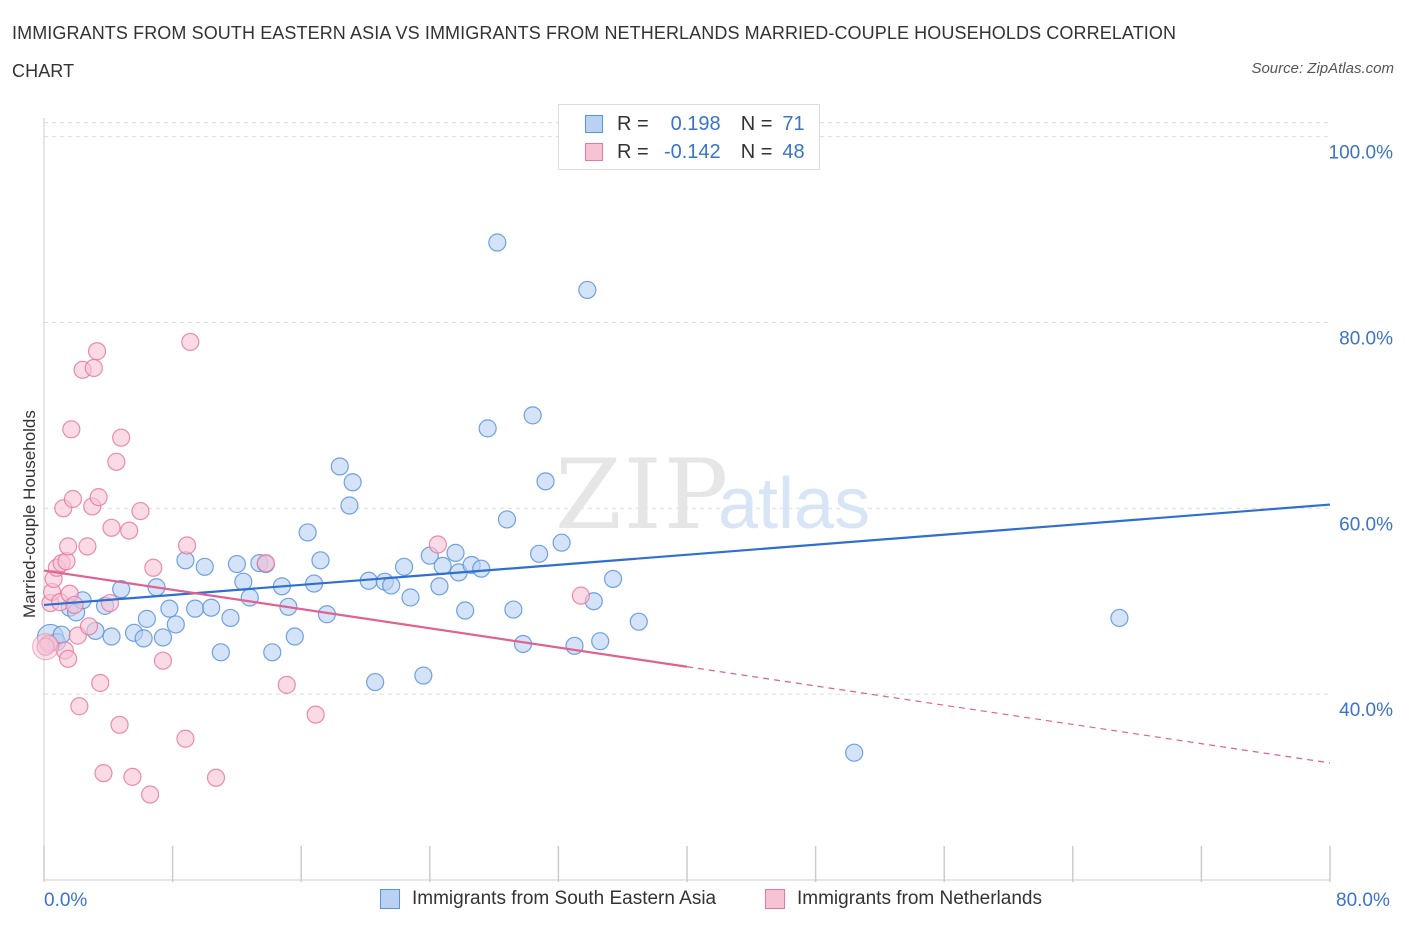  I want to click on trend-line-netherlands-extrapolated, so click(1008, 715).